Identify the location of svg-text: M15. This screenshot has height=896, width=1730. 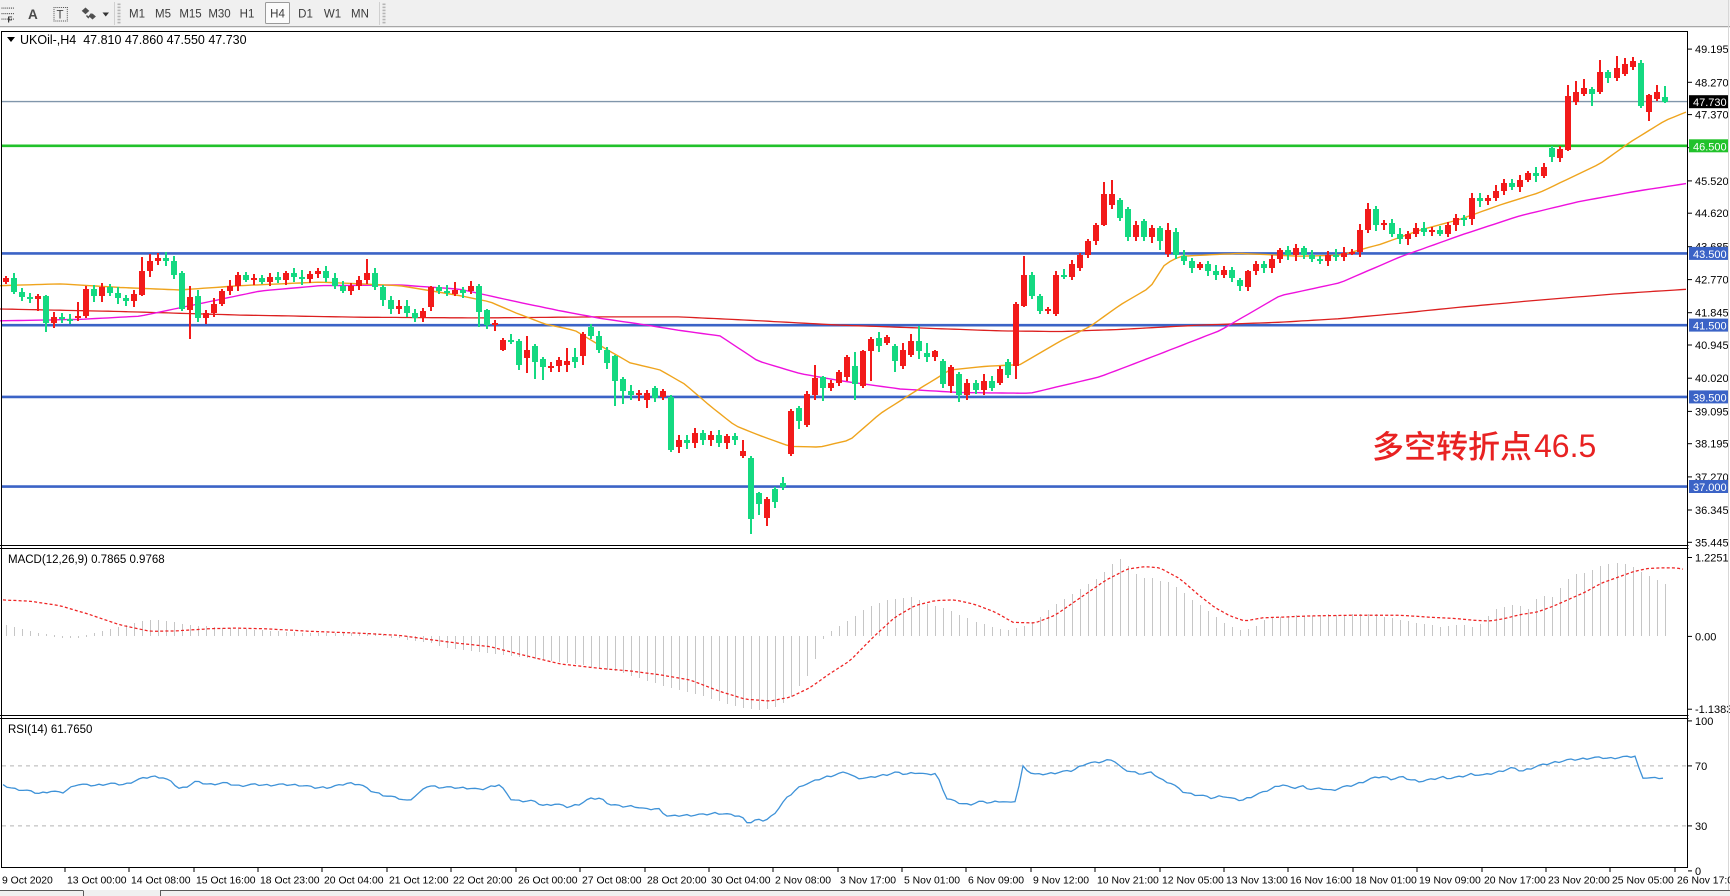
(190, 15).